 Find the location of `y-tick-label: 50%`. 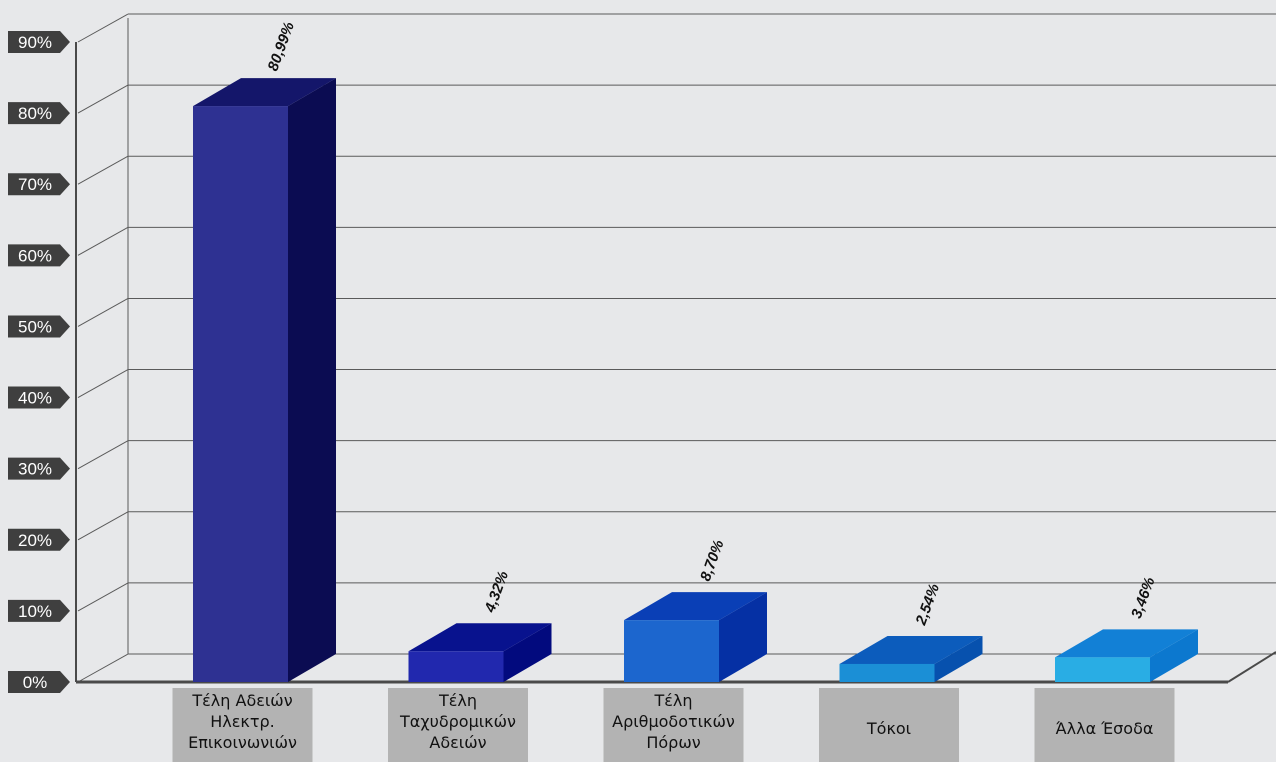

y-tick-label: 50% is located at coordinates (35, 326).